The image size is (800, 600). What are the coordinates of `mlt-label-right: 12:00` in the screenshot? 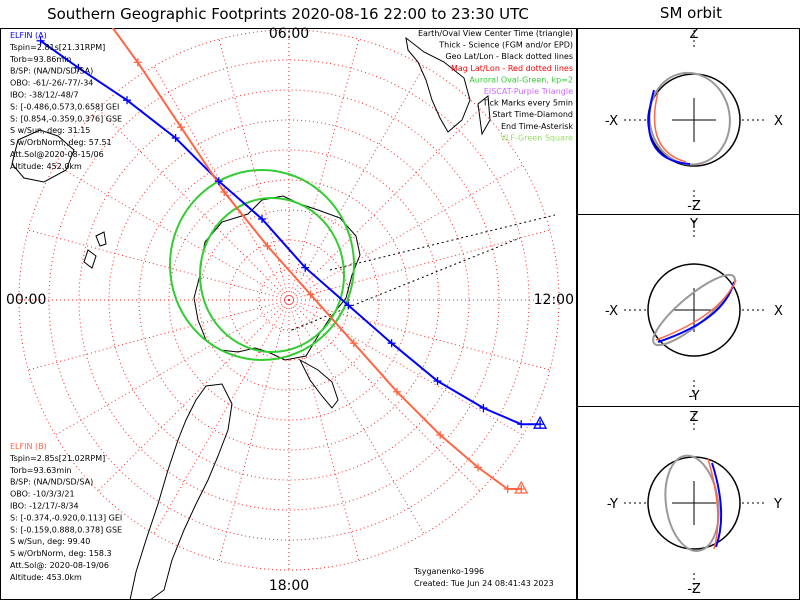 It's located at (554, 300).